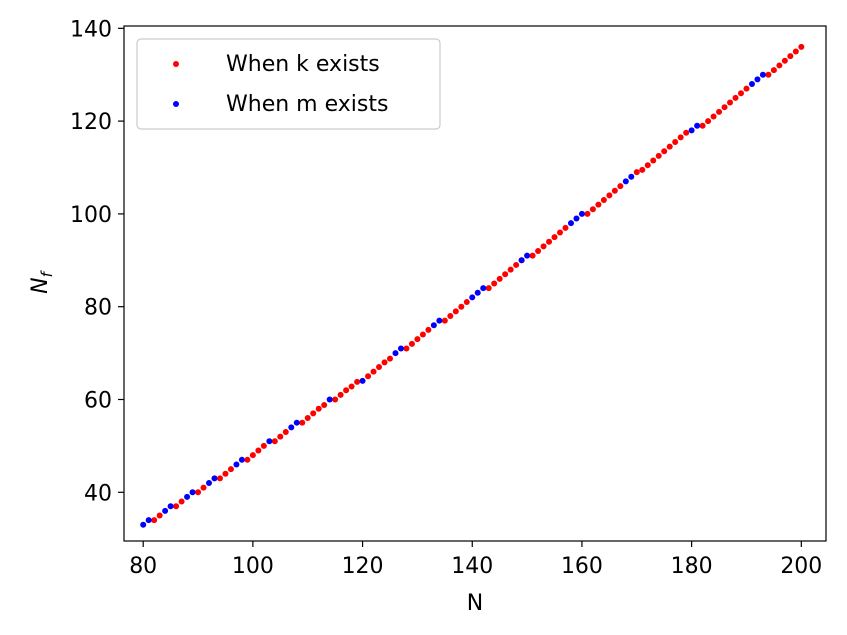 The height and width of the screenshot is (635, 847). Describe the element at coordinates (582, 566) in the screenshot. I see `x-tick-label-160: 160` at that location.